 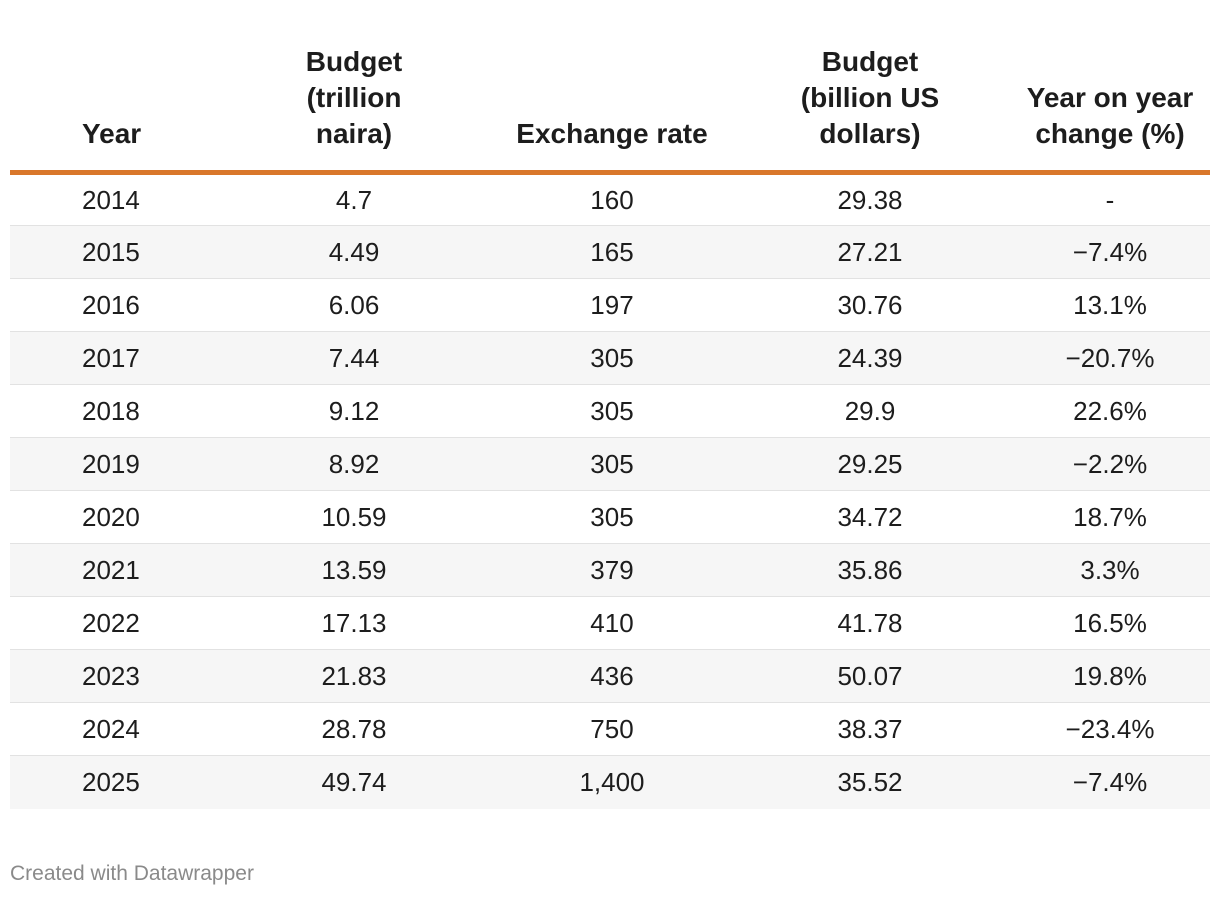 What do you see at coordinates (112, 464) in the screenshot?
I see `cell-year: 2019` at bounding box center [112, 464].